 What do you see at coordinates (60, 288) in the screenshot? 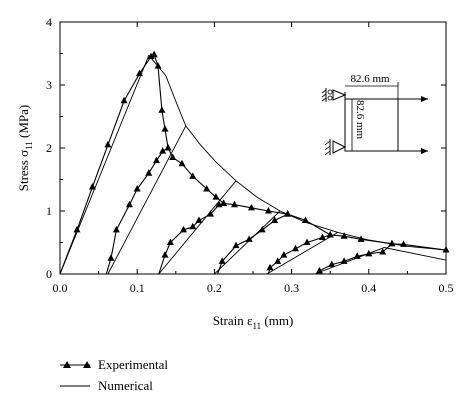
I see `x-tick-label: 0.0` at bounding box center [60, 288].